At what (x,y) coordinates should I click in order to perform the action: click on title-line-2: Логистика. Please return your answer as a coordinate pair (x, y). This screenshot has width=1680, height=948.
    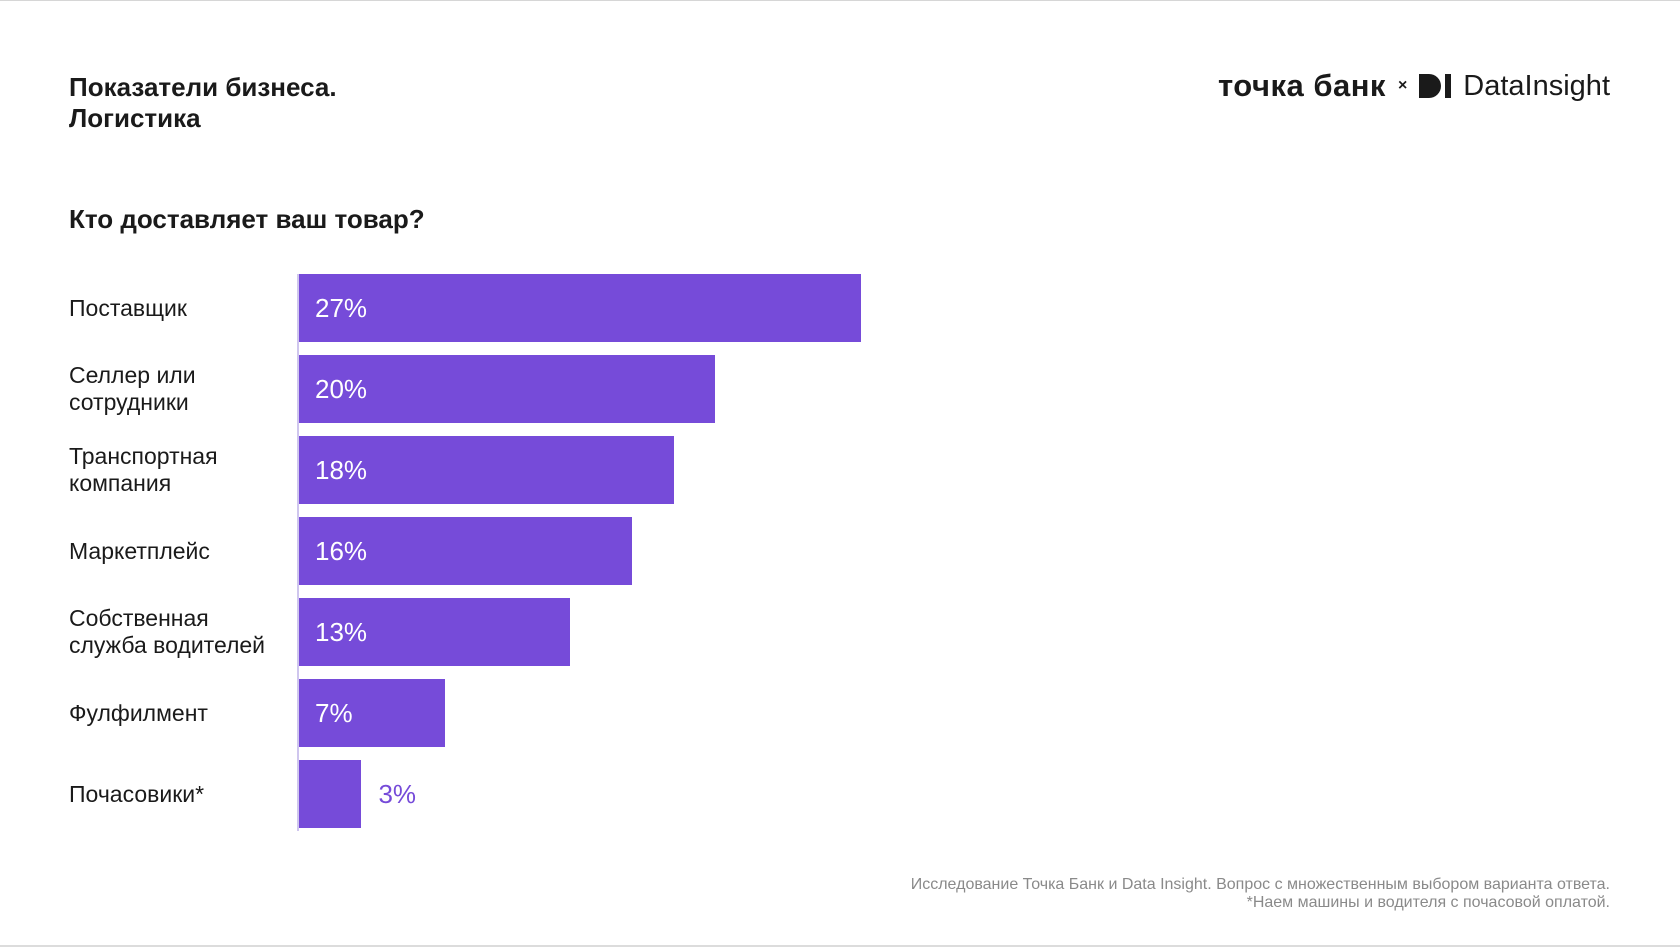
    Looking at the image, I should click on (135, 118).